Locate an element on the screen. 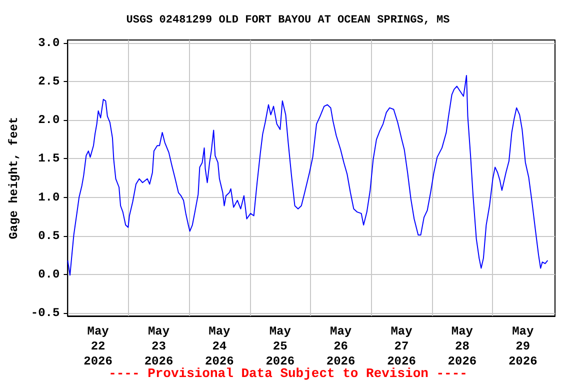 This screenshot has width=576, height=384. y-axis-title: Gage height, feet is located at coordinates (14, 178).